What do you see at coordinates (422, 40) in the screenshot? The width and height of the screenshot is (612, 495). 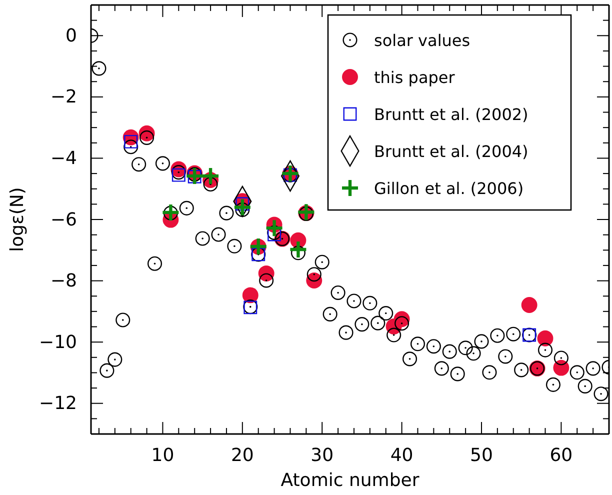 I see `legend-label: solar values` at bounding box center [422, 40].